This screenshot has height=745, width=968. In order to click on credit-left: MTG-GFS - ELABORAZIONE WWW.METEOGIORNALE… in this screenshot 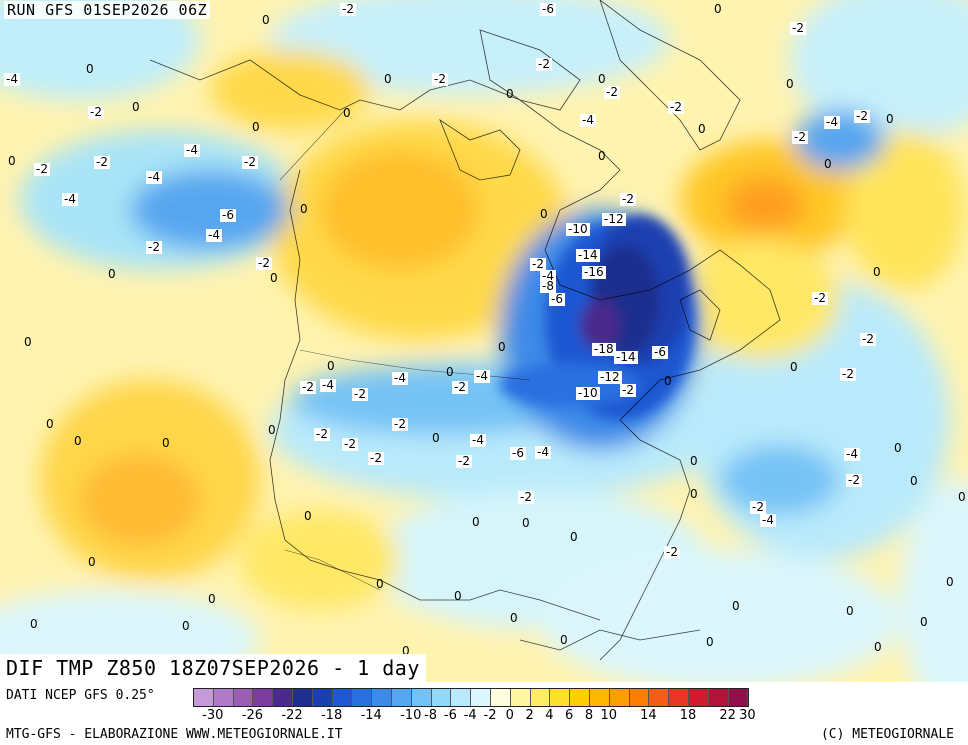, I will do `click(174, 734)`.